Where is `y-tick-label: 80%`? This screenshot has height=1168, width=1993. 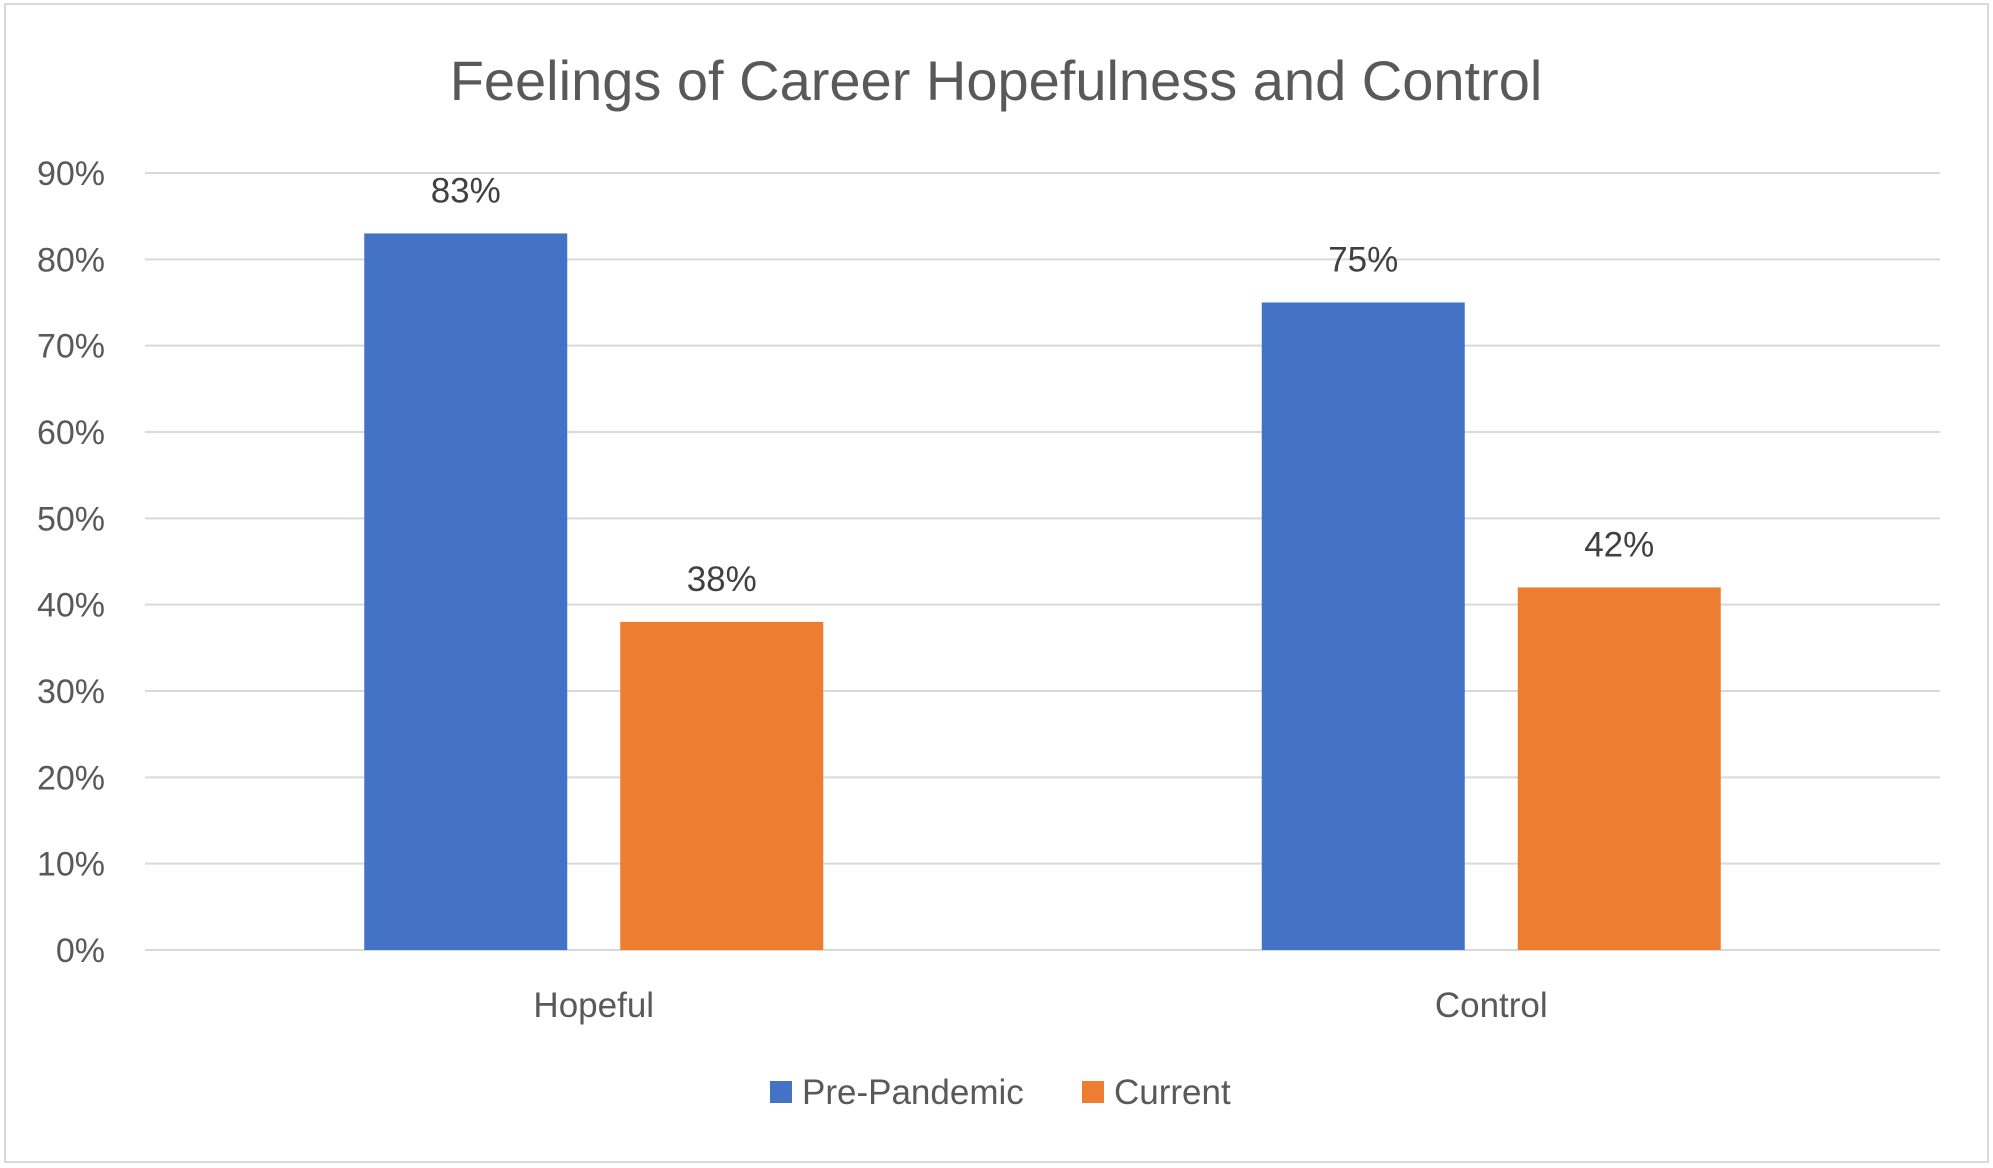
y-tick-label: 80% is located at coordinates (71, 260).